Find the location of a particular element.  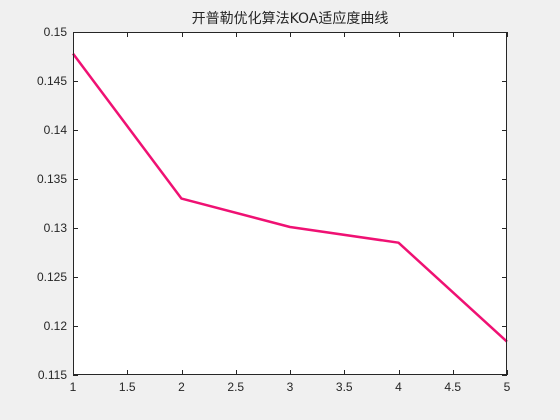

y-tick-label: 0.12 is located at coordinates (56, 326).